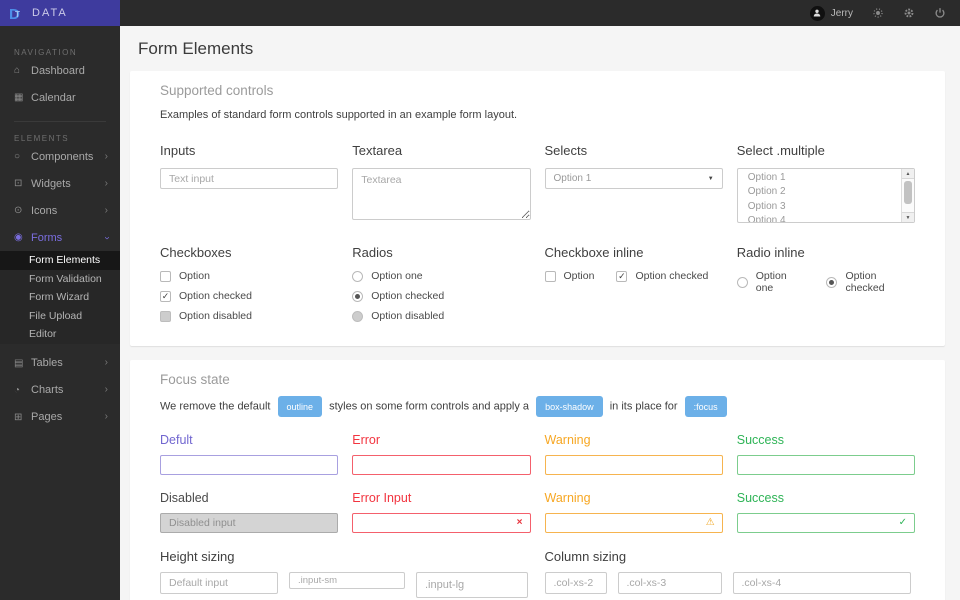 The image size is (960, 600). What do you see at coordinates (633, 178) in the screenshot?
I see `select-dropdown: Option 1 ▼` at bounding box center [633, 178].